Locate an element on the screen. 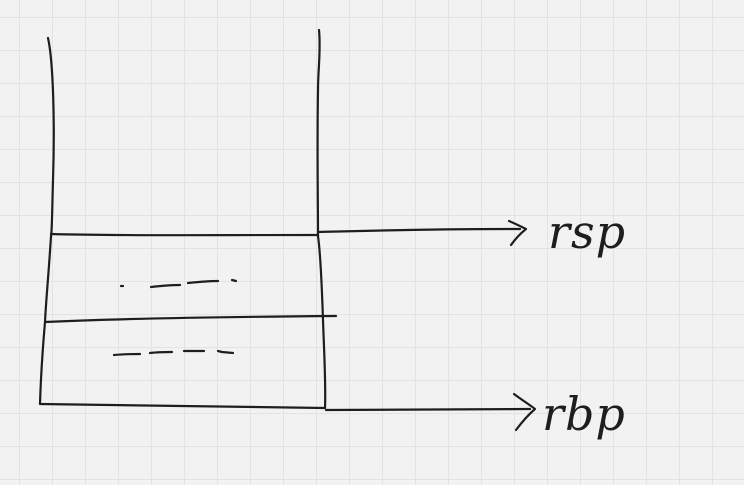  rbp-label: rbp is located at coordinates (584, 414).